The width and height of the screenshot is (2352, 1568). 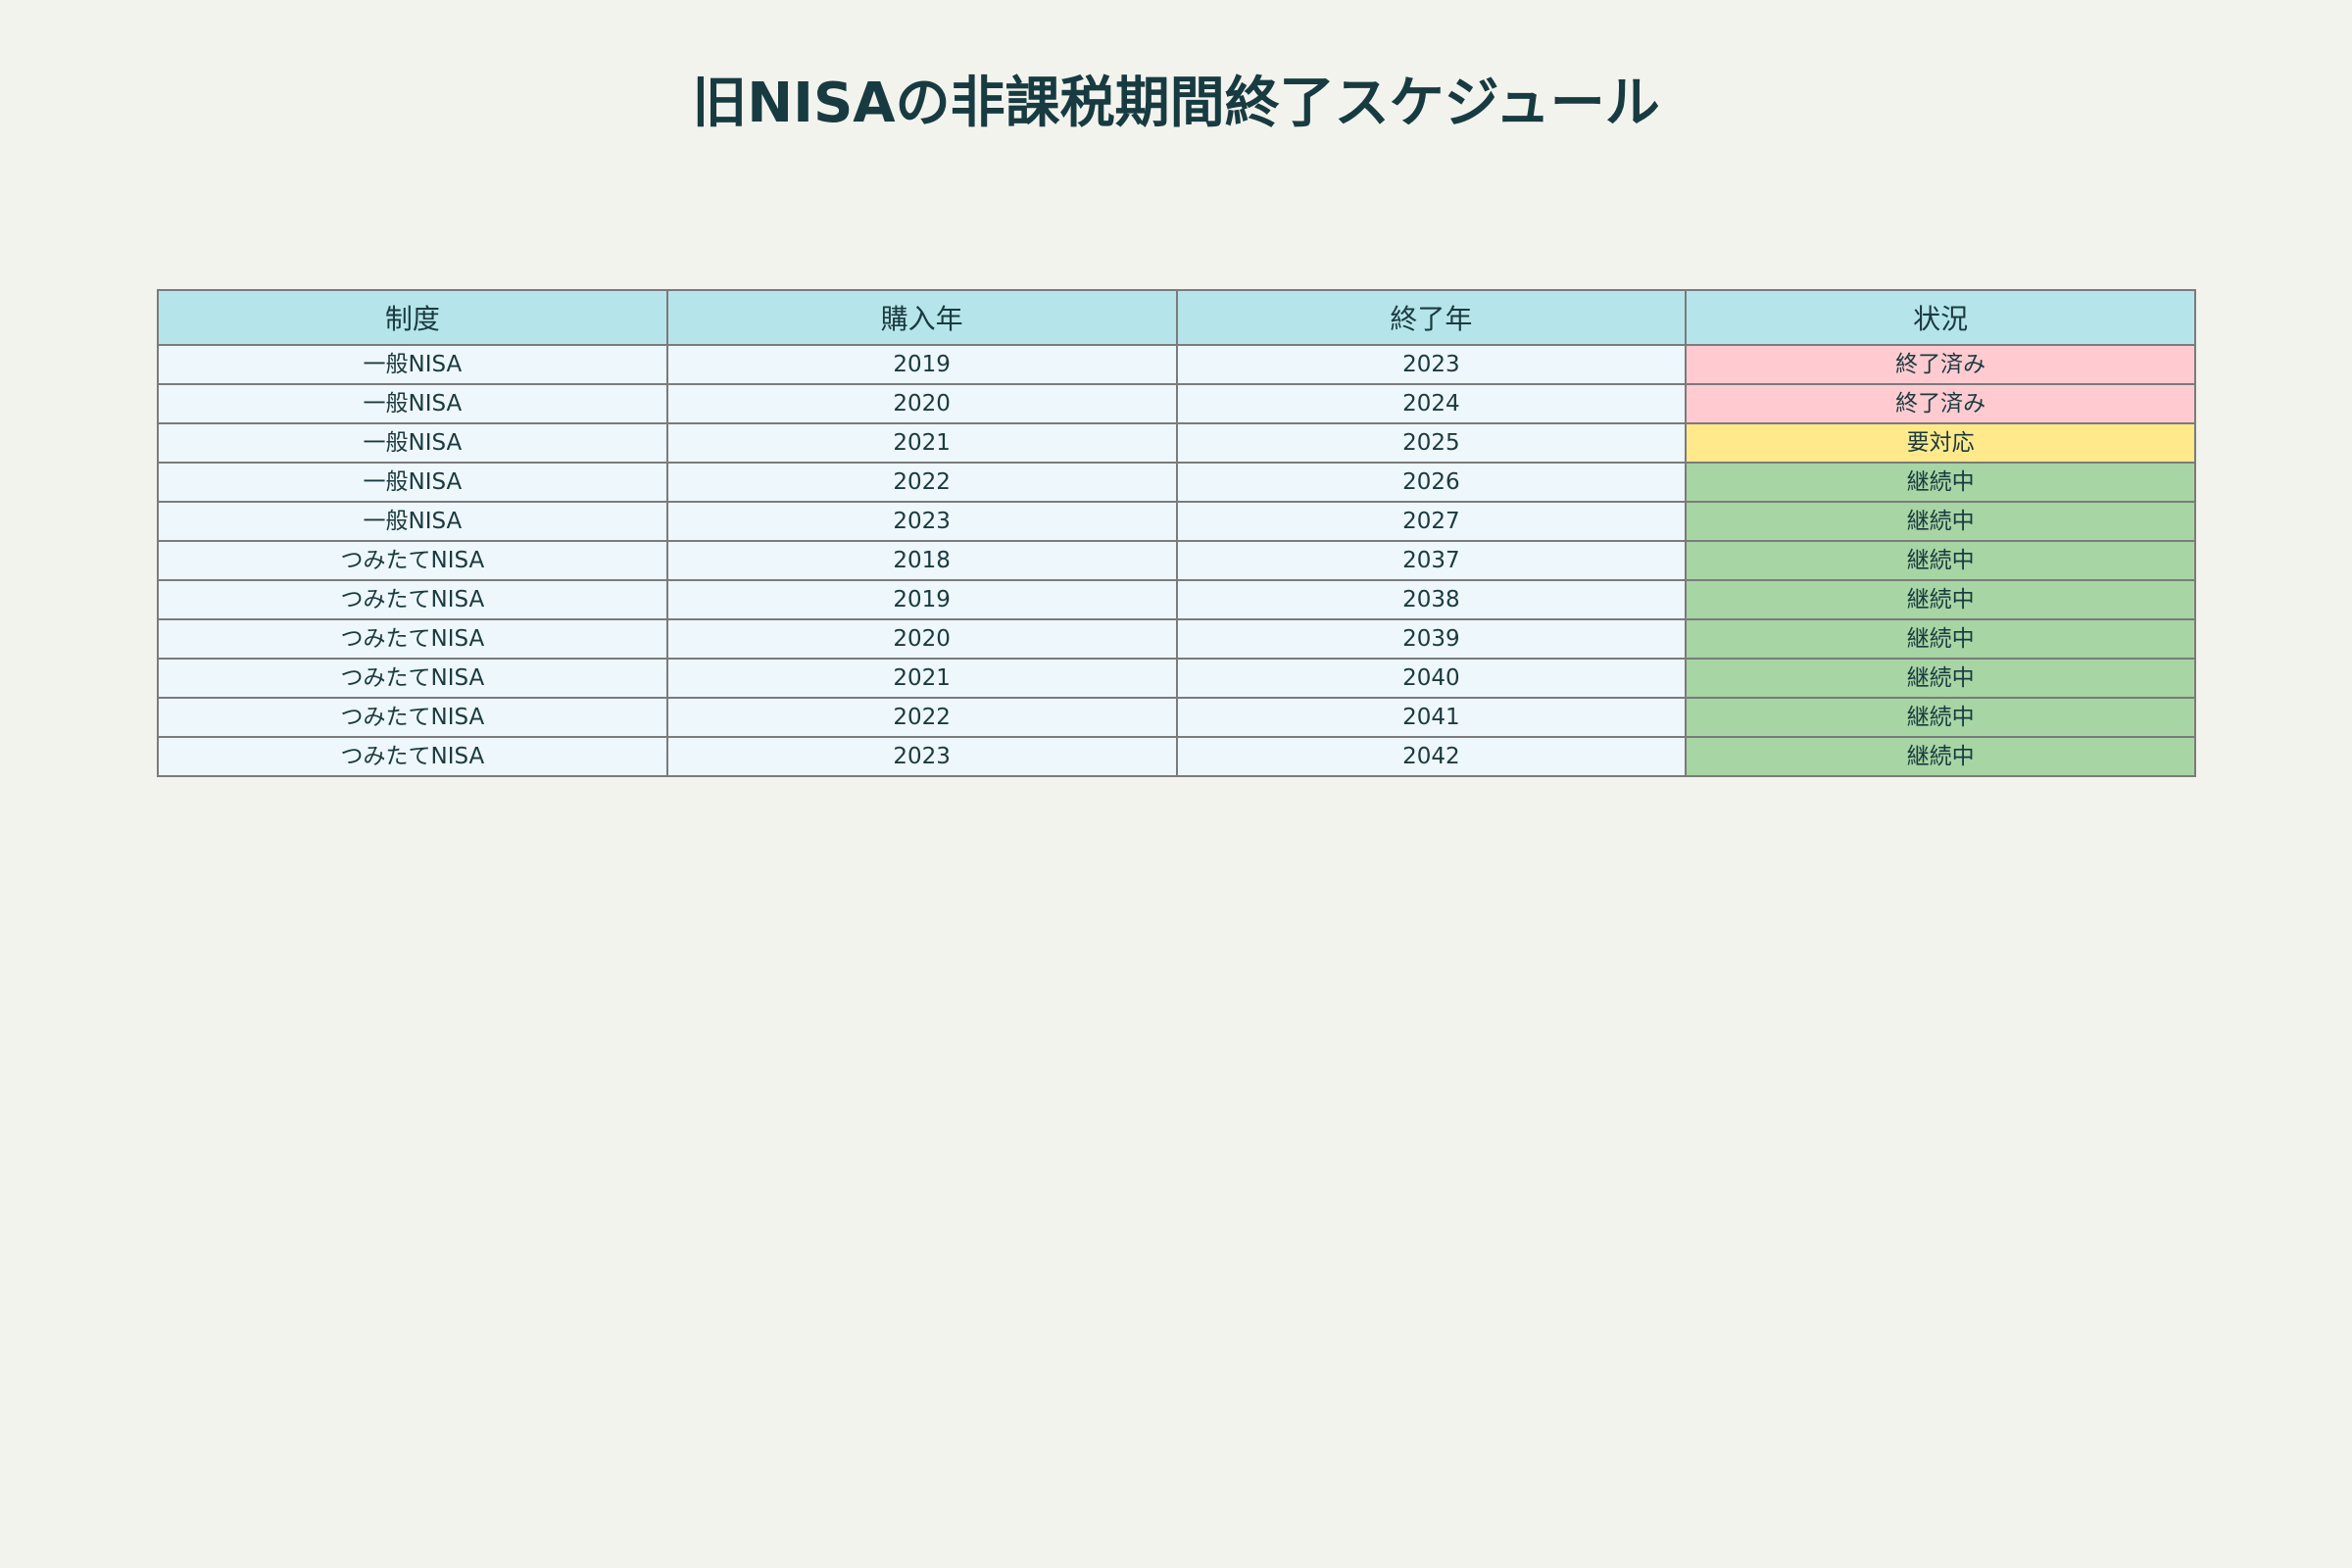 I want to click on table-row: つみたてNISA 2019 2038 継続中, so click(x=1176, y=599).